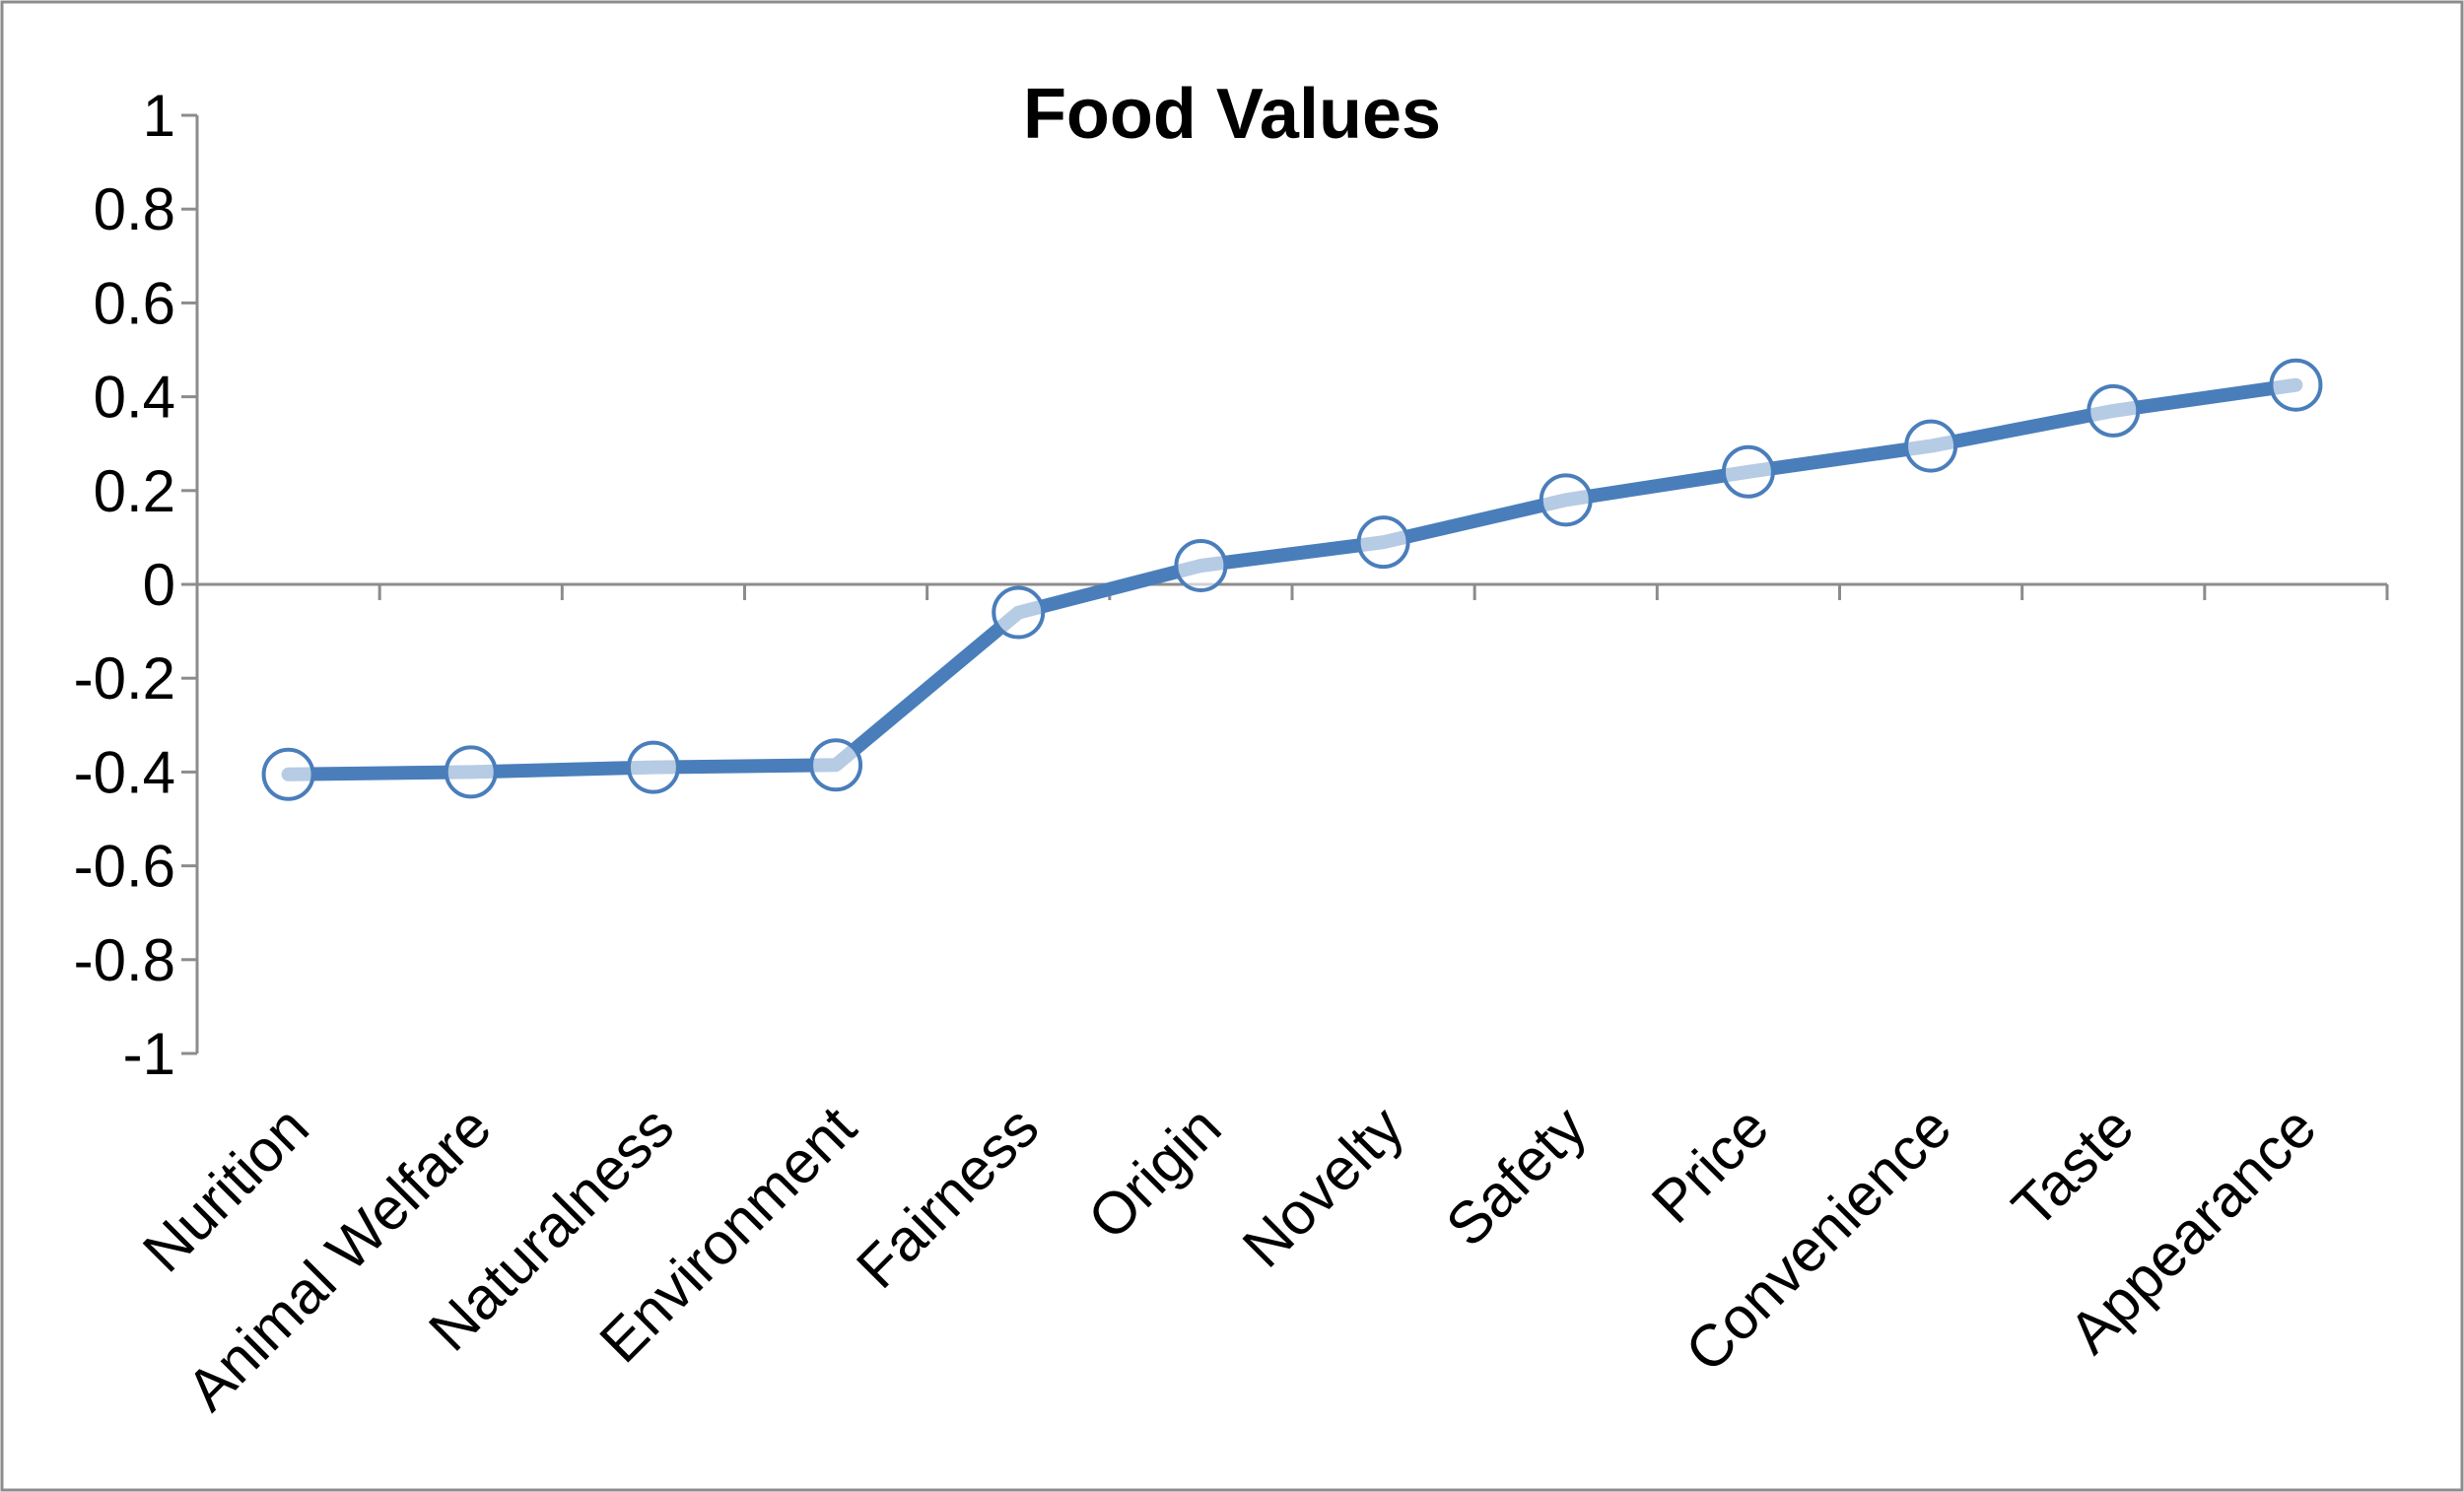 The width and height of the screenshot is (2464, 1492). What do you see at coordinates (134, 209) in the screenshot?
I see `y-tick-label: 0.8` at bounding box center [134, 209].